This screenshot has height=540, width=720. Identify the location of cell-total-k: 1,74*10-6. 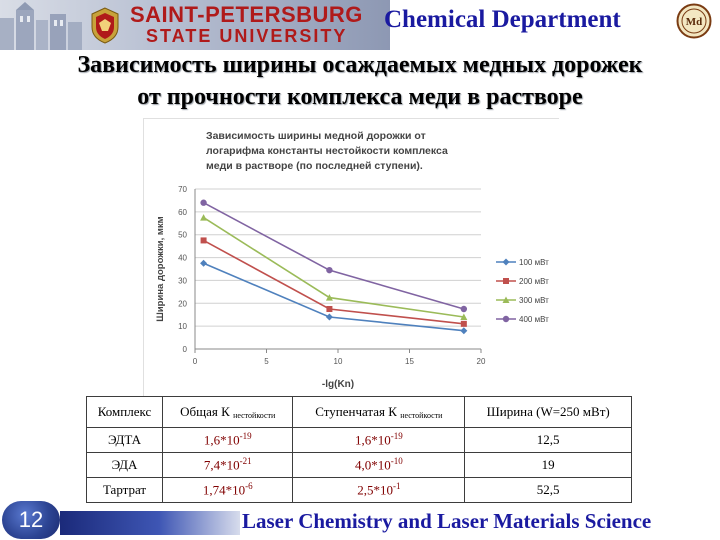
(228, 490).